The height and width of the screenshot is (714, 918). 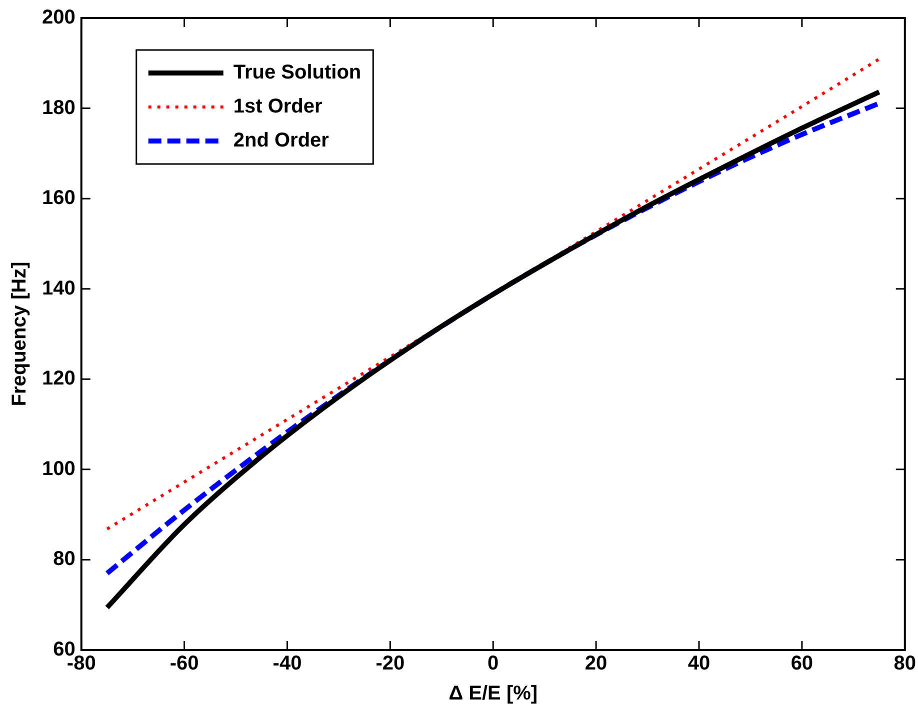 I want to click on x-tick-label: 80, so click(x=905, y=663).